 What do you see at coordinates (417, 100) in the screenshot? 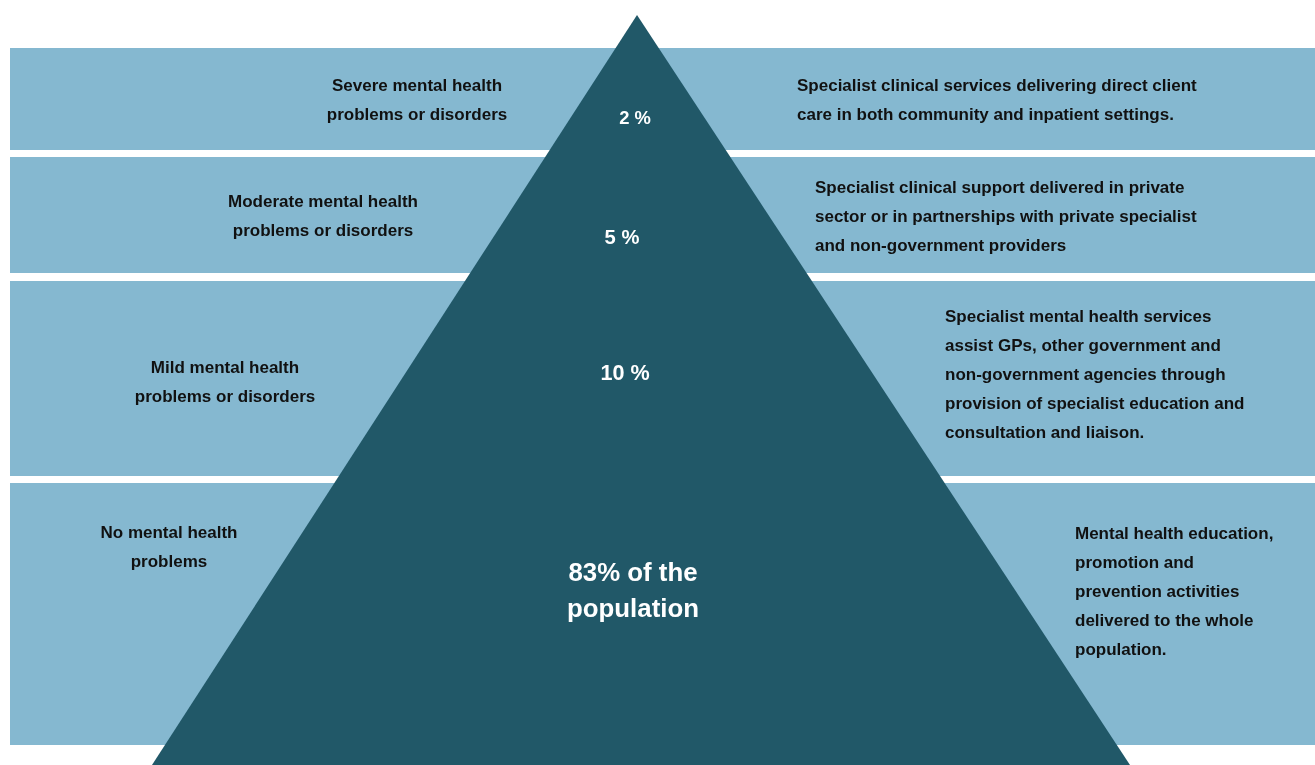
I see `category-label: Severe mental health problems or disorders` at bounding box center [417, 100].